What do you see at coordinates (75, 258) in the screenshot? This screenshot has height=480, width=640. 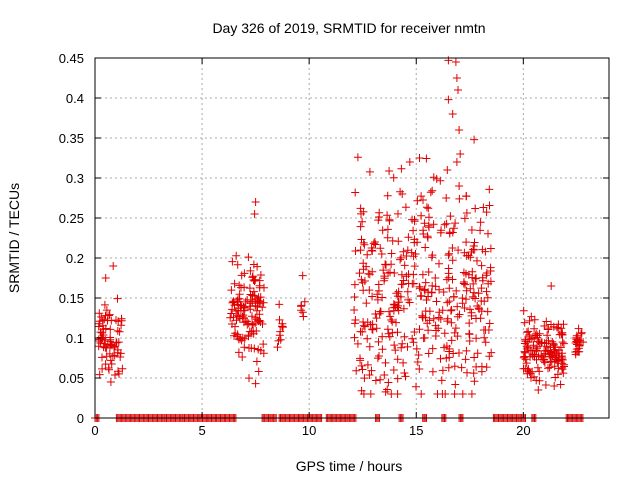 I see `y-tick-label: 0.2` at bounding box center [75, 258].